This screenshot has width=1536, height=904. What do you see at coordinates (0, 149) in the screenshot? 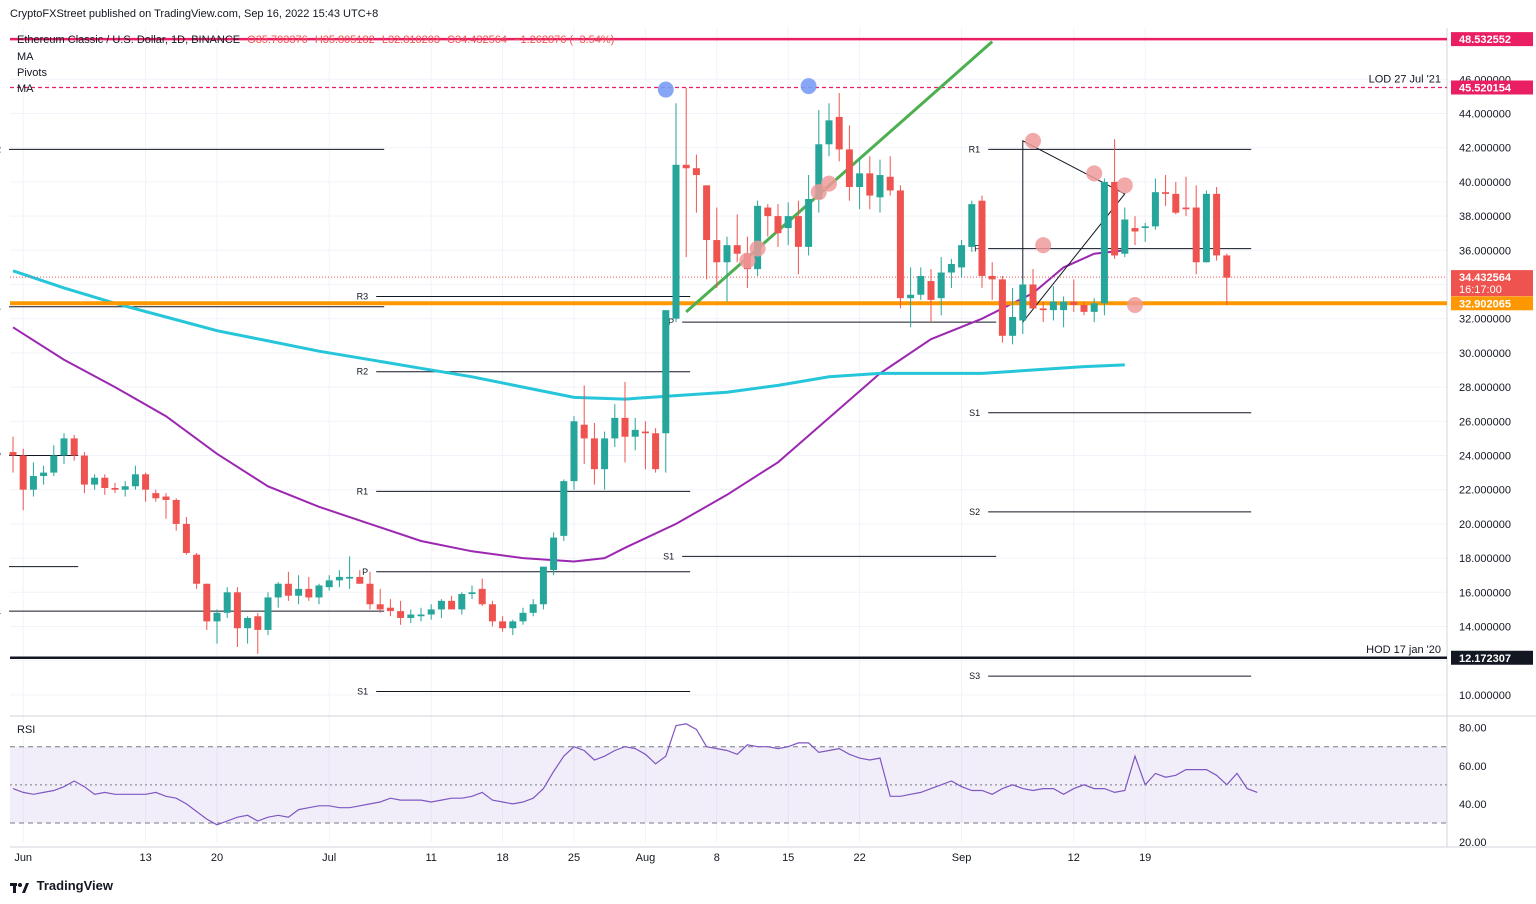
I see `pivot-label: R2` at bounding box center [0, 149].